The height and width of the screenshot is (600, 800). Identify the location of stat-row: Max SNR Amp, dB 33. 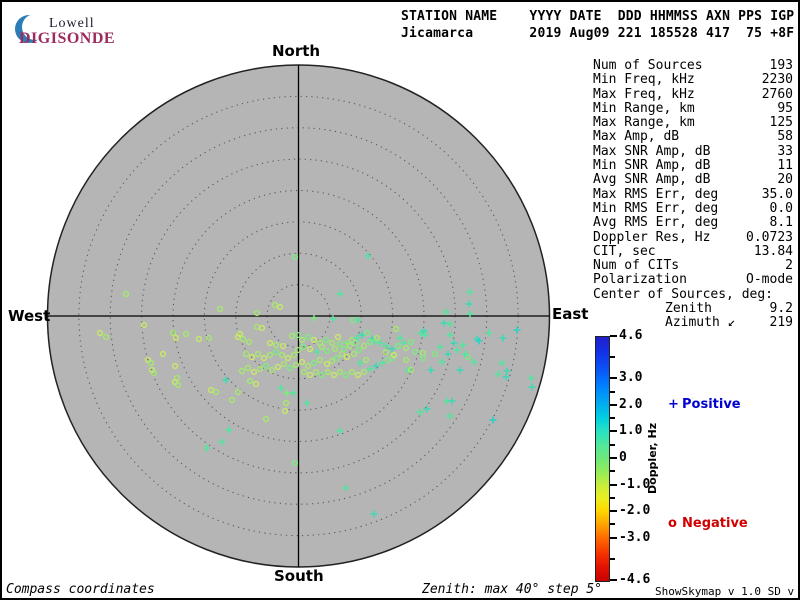
(693, 151).